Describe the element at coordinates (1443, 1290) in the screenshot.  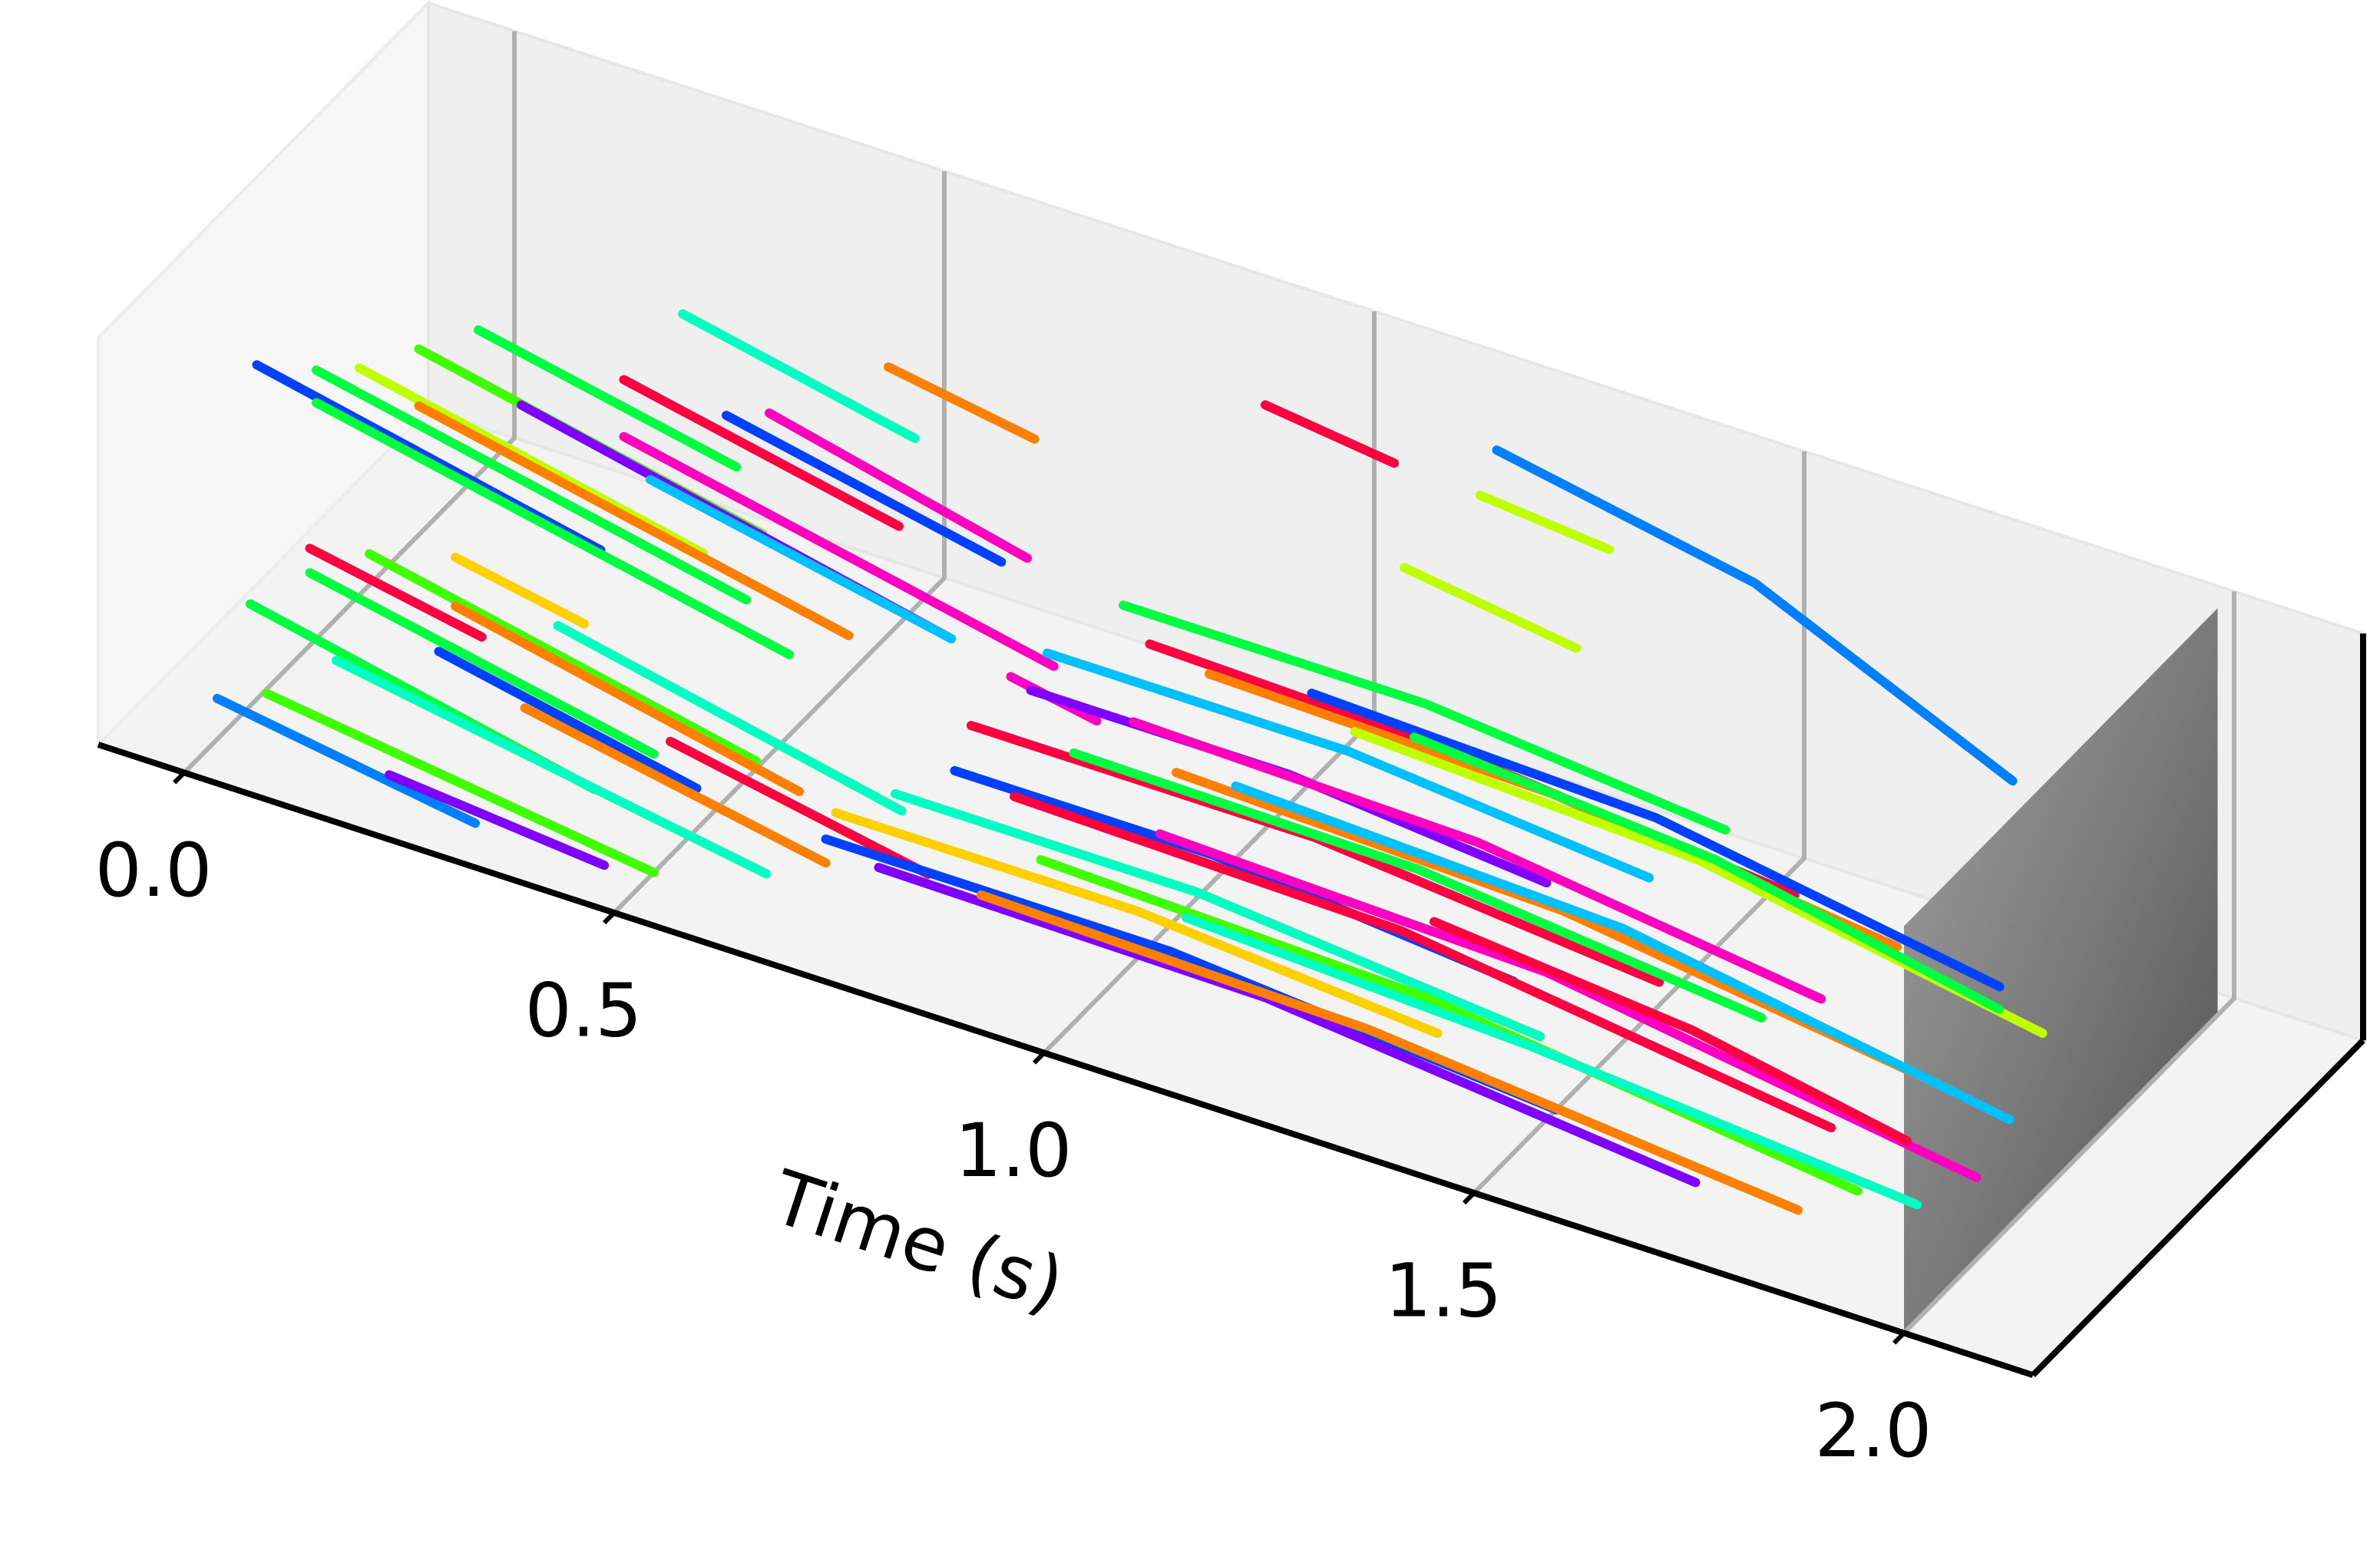
I see `x-tick-label: 1.5` at that location.